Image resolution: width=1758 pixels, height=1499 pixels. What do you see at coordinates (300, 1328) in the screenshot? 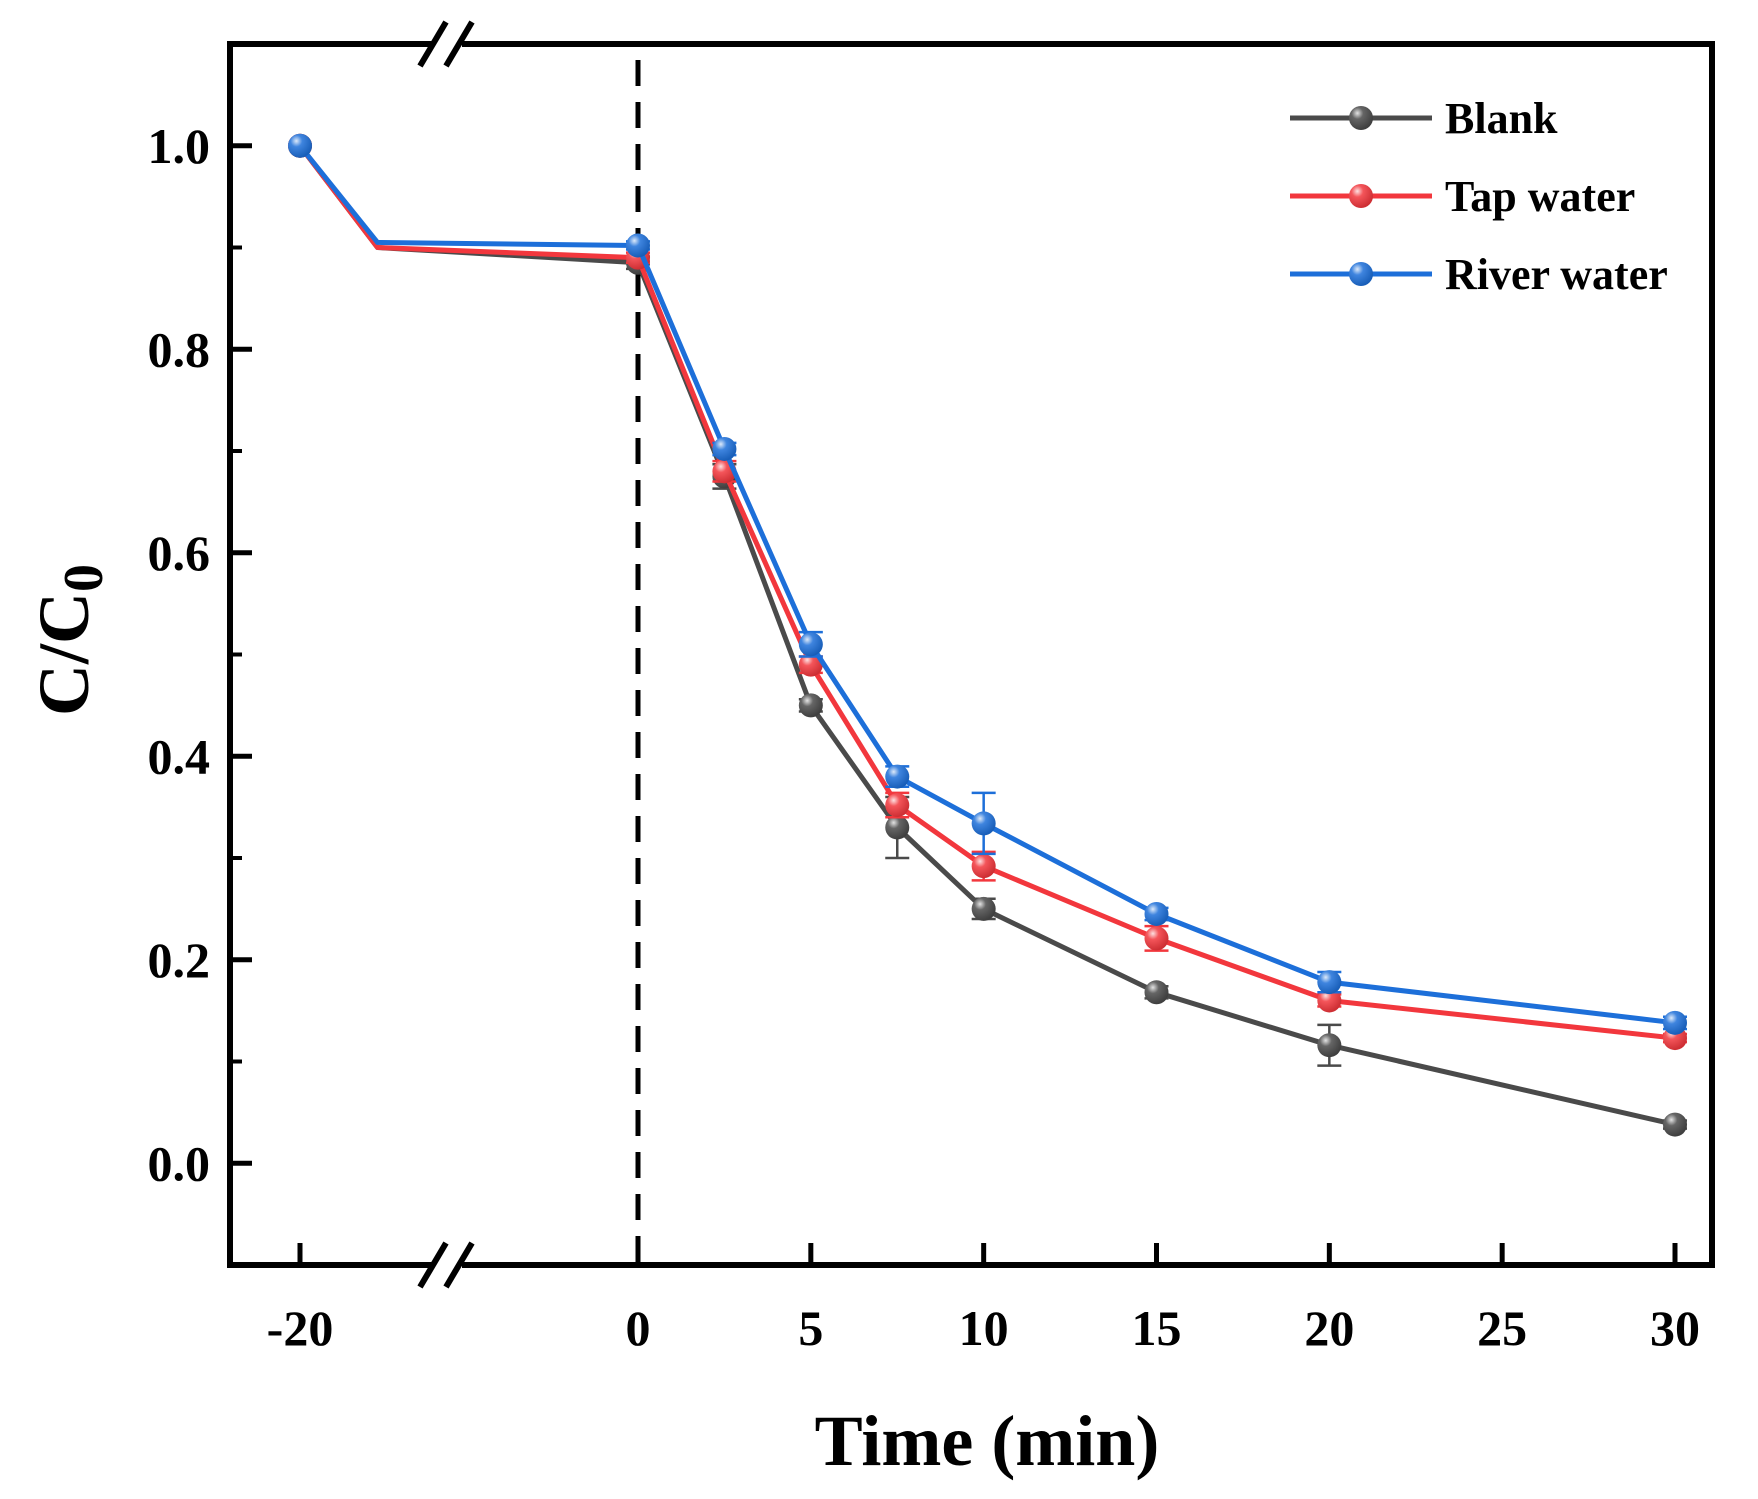
I see `x-tick-label: -20` at bounding box center [300, 1328].